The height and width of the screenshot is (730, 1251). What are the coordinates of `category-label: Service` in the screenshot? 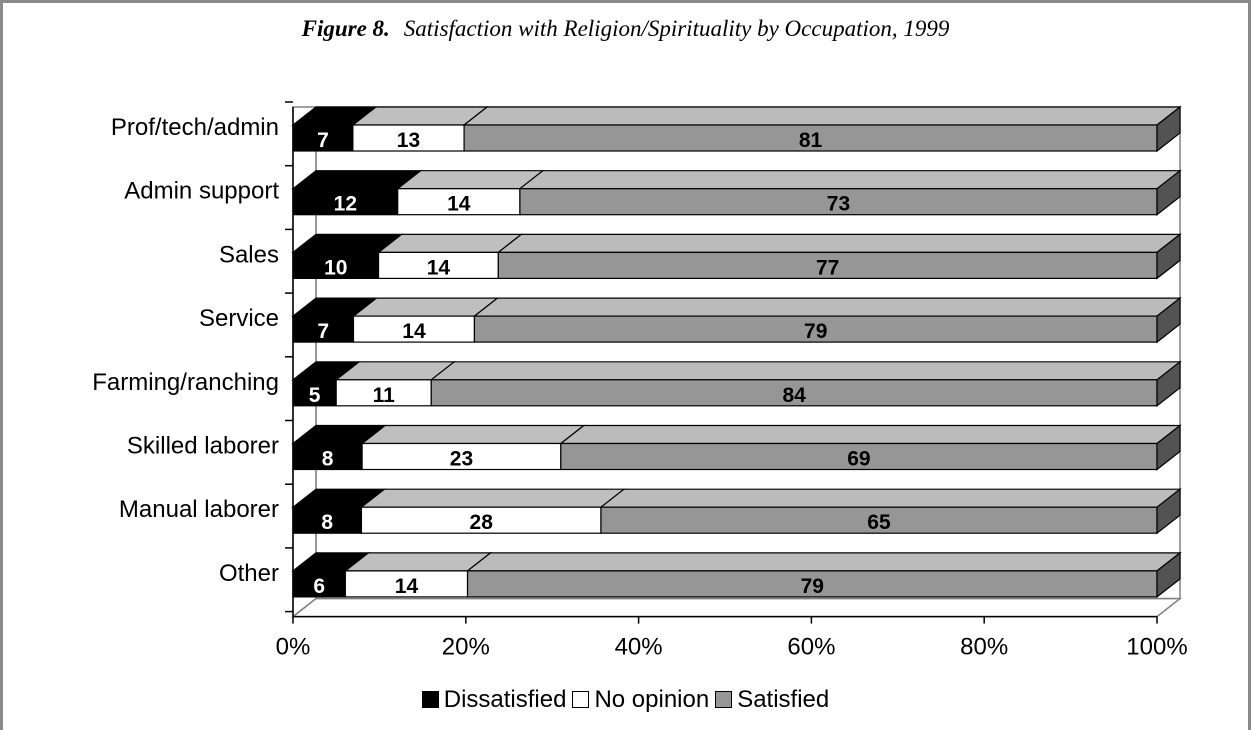 It's located at (239, 318).